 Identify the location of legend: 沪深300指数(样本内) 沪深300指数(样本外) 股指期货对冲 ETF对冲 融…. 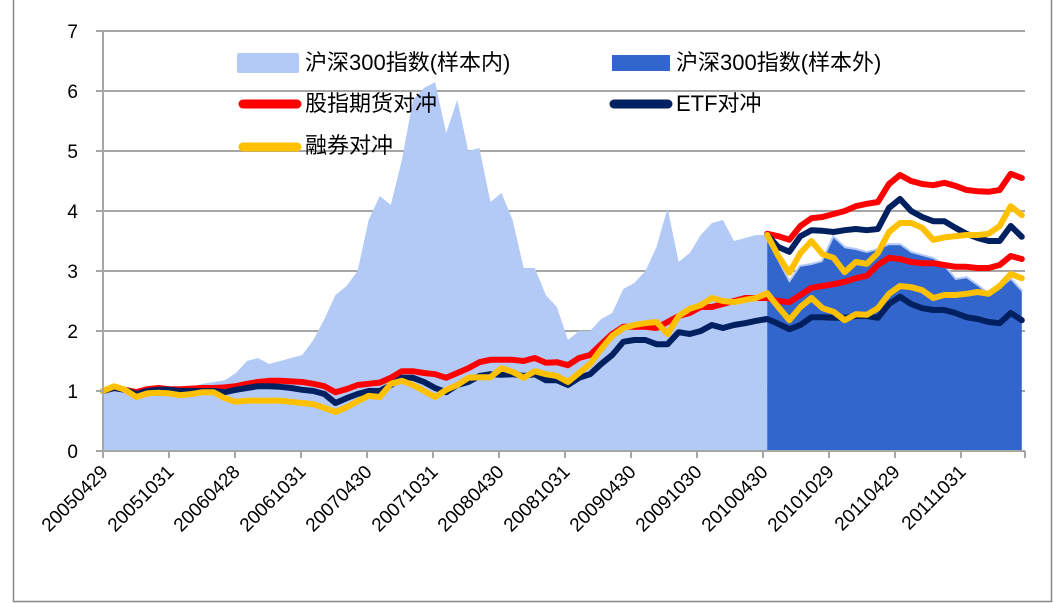
(559, 104).